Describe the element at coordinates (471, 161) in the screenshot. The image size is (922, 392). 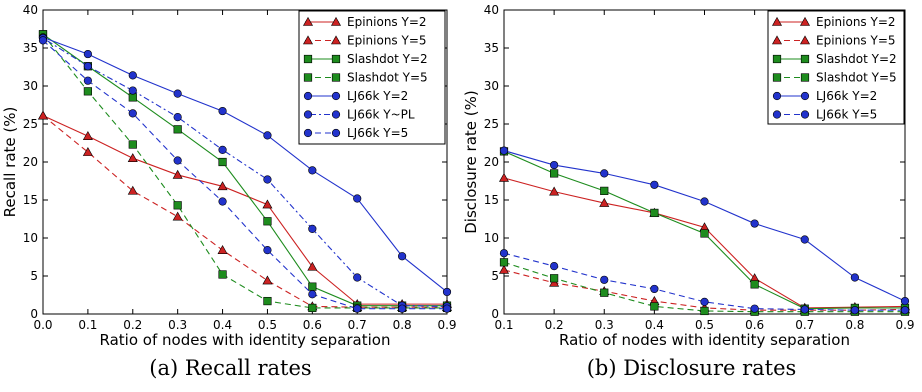
I see `y-axis-label: Disclosure rate (%)` at that location.